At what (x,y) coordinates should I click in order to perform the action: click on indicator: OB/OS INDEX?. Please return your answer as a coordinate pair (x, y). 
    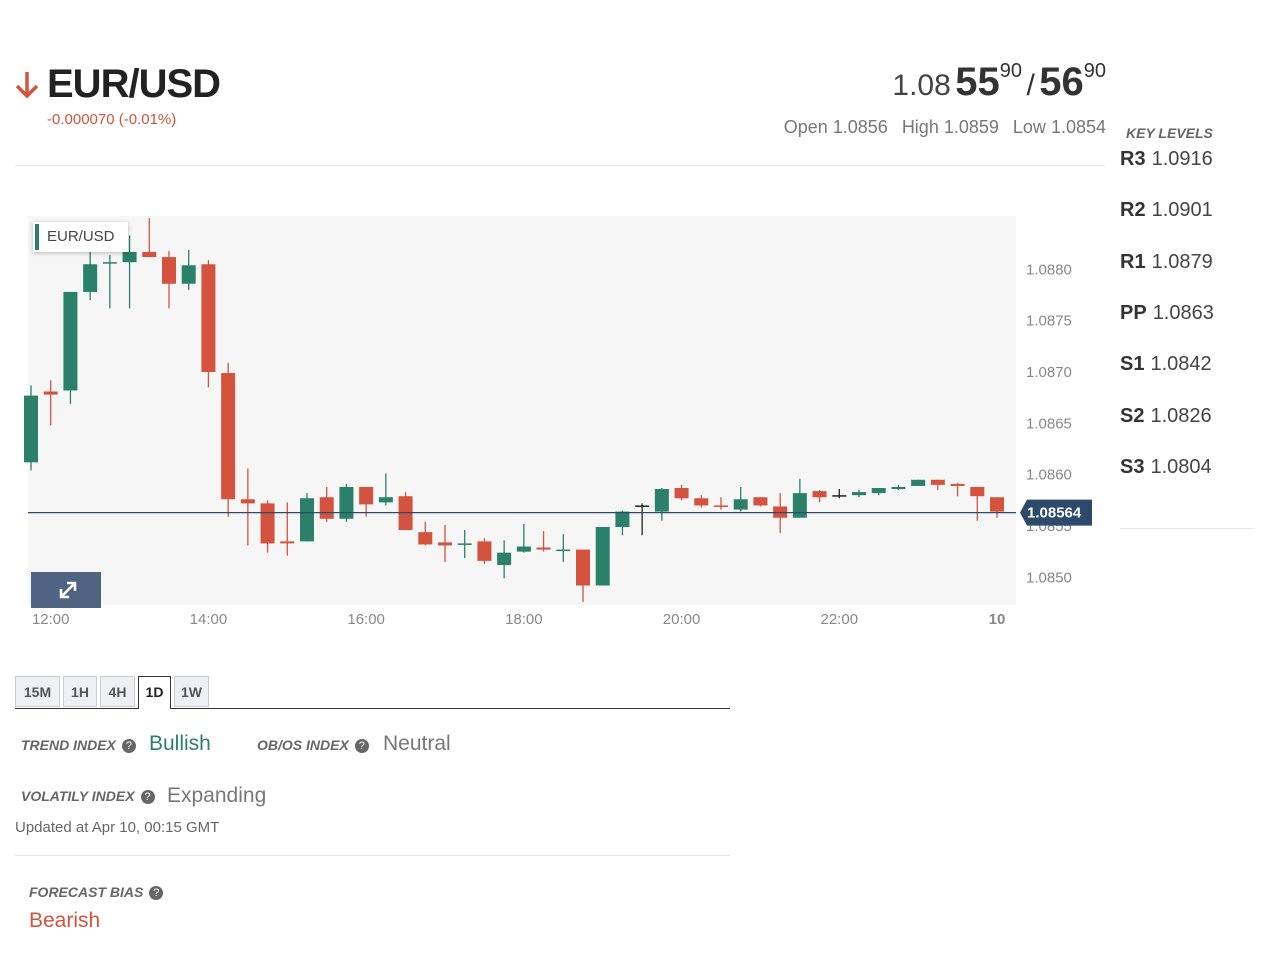
    Looking at the image, I should click on (313, 746).